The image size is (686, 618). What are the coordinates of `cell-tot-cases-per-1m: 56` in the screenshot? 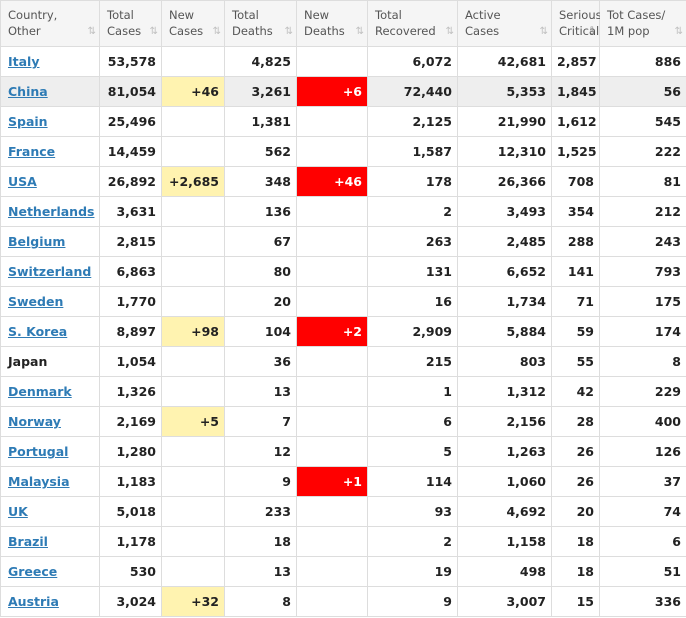 It's located at (642, 91).